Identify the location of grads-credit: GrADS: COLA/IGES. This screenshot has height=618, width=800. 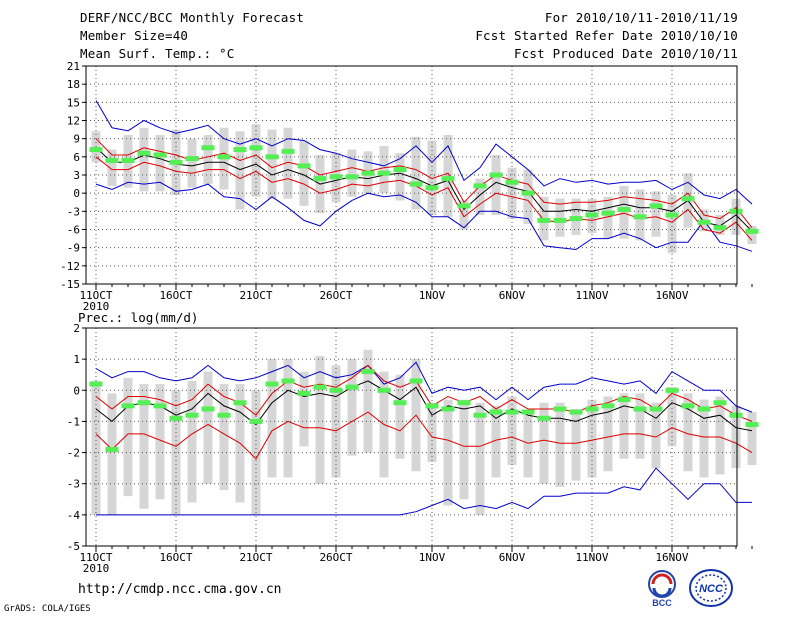
(47, 609).